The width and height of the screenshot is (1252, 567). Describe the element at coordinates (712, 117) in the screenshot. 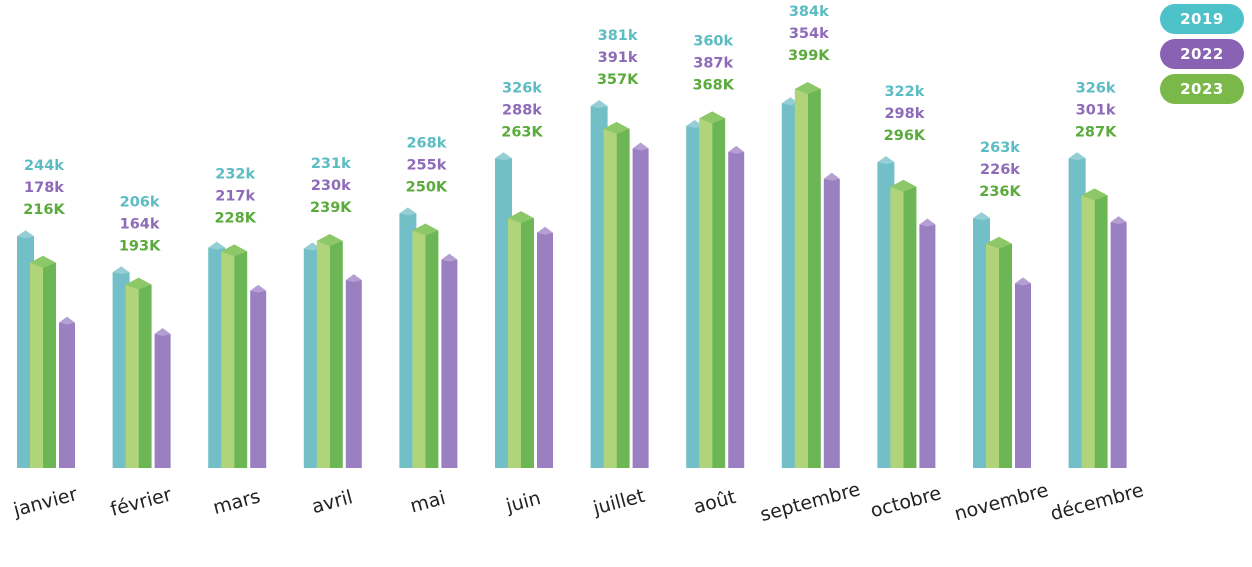

I see `bar-2023-7-top` at that location.